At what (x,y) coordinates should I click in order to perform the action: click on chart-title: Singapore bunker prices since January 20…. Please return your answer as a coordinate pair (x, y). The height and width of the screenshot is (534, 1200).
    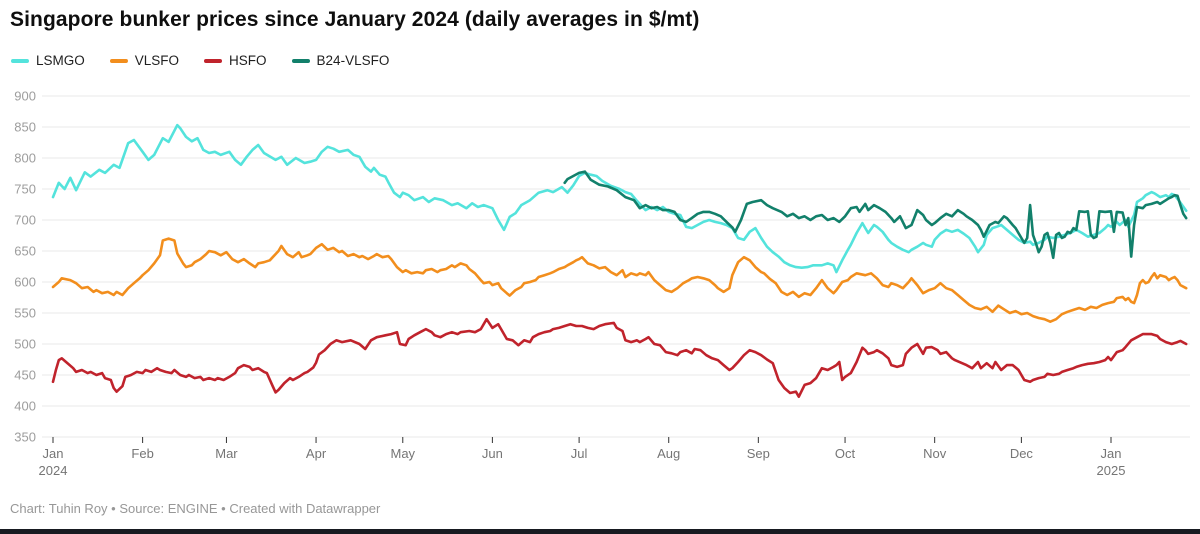
    Looking at the image, I should click on (355, 19).